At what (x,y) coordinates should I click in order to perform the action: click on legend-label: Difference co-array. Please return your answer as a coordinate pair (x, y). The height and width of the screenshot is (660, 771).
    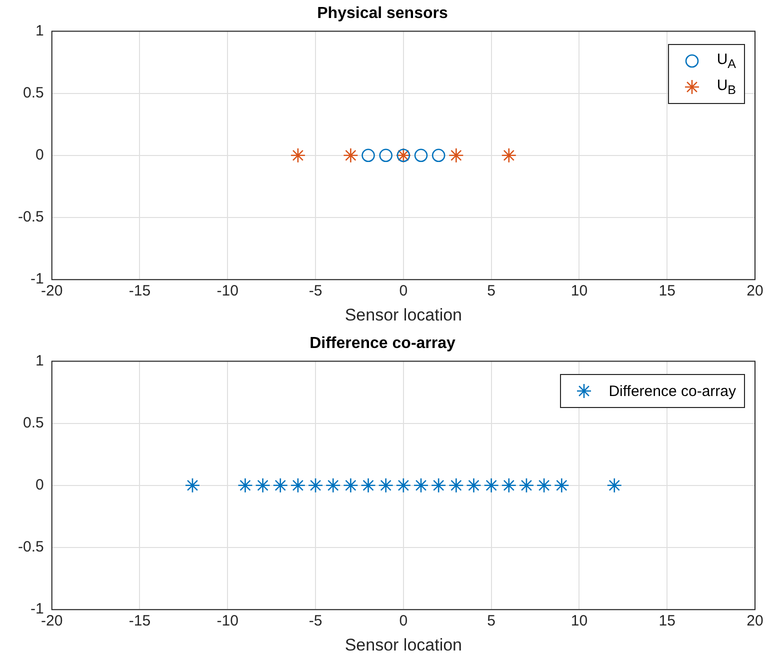
    Looking at the image, I should click on (672, 391).